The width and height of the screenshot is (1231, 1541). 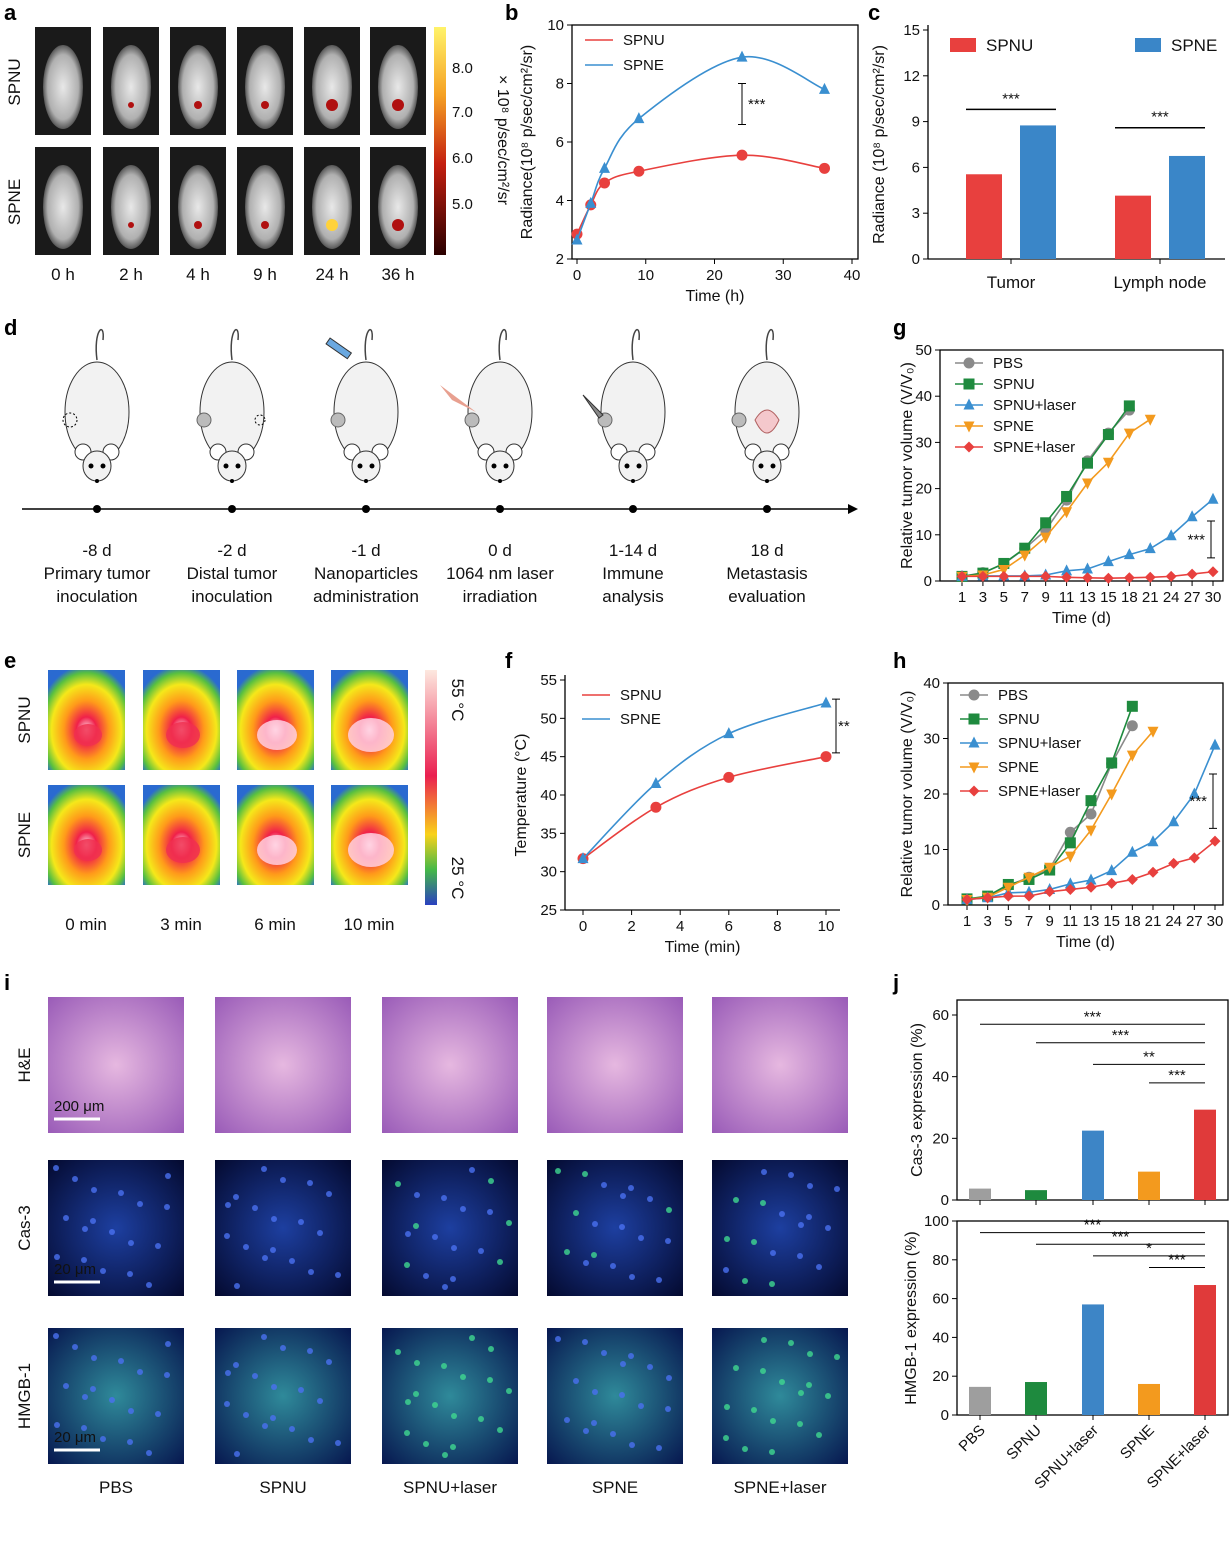 I want to click on thermal-photo, so click(x=181, y=720).